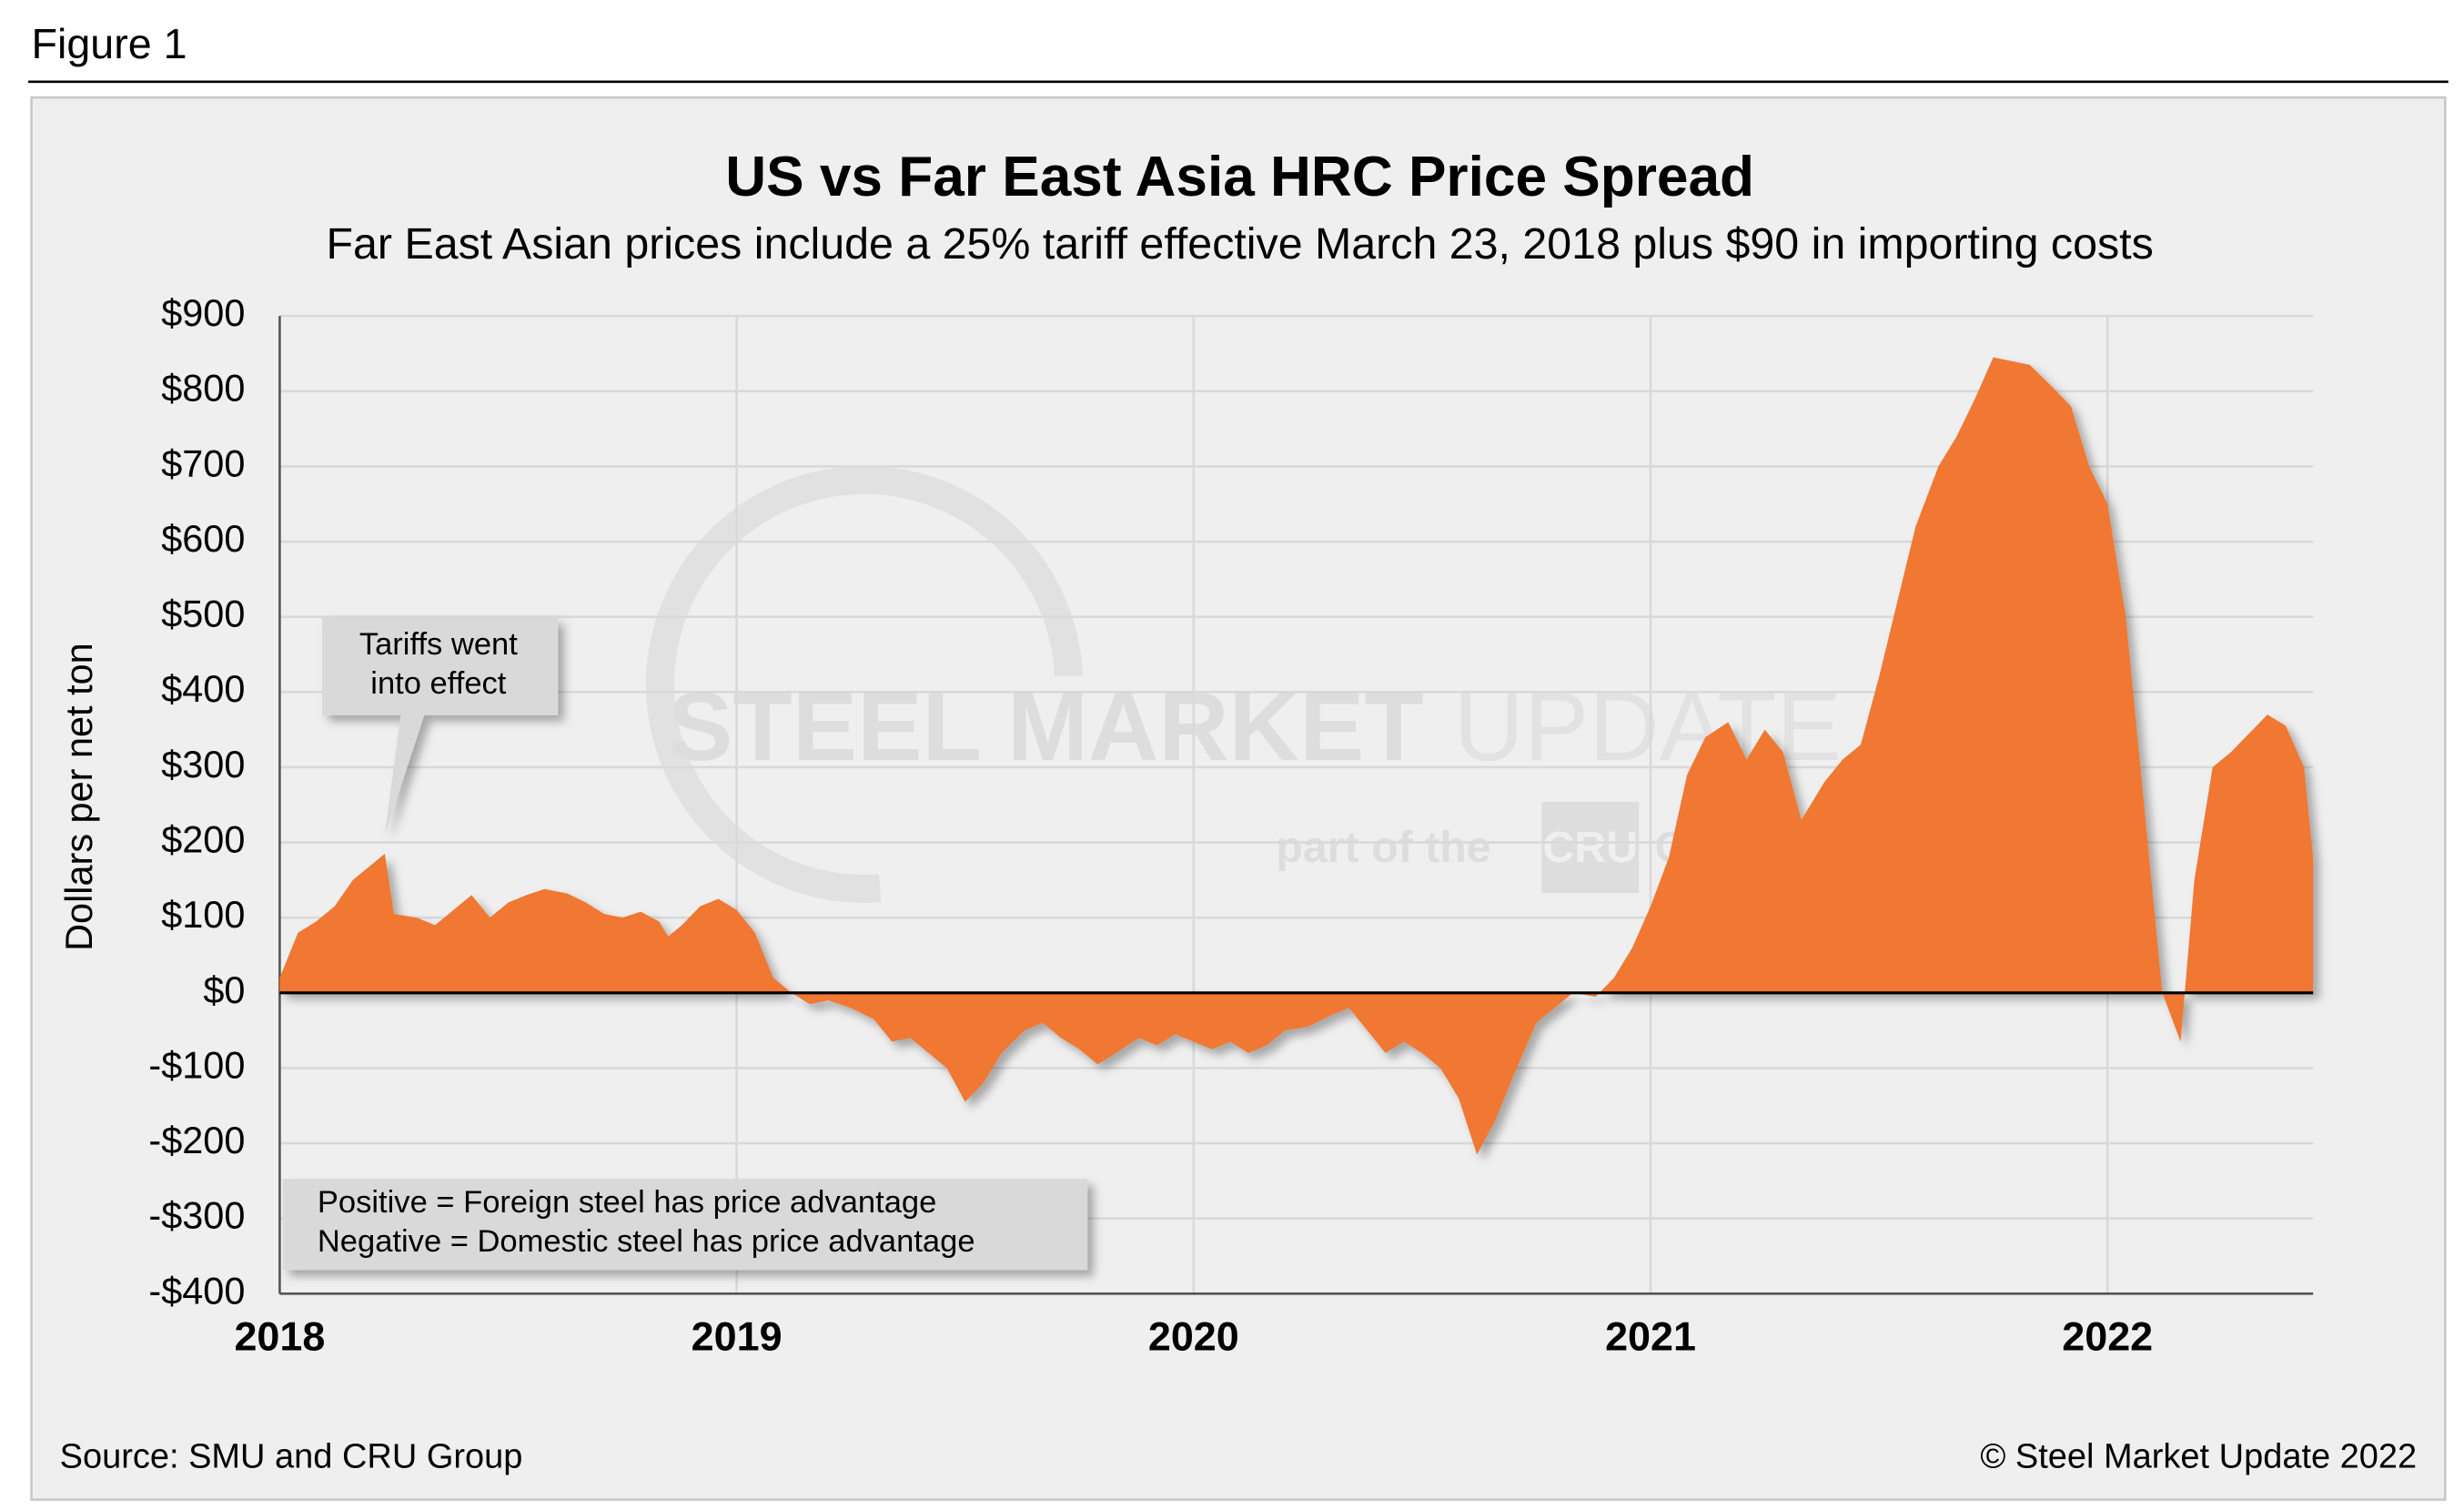 The width and height of the screenshot is (2464, 1510). I want to click on callout-text: Tariffs went, so click(439, 644).